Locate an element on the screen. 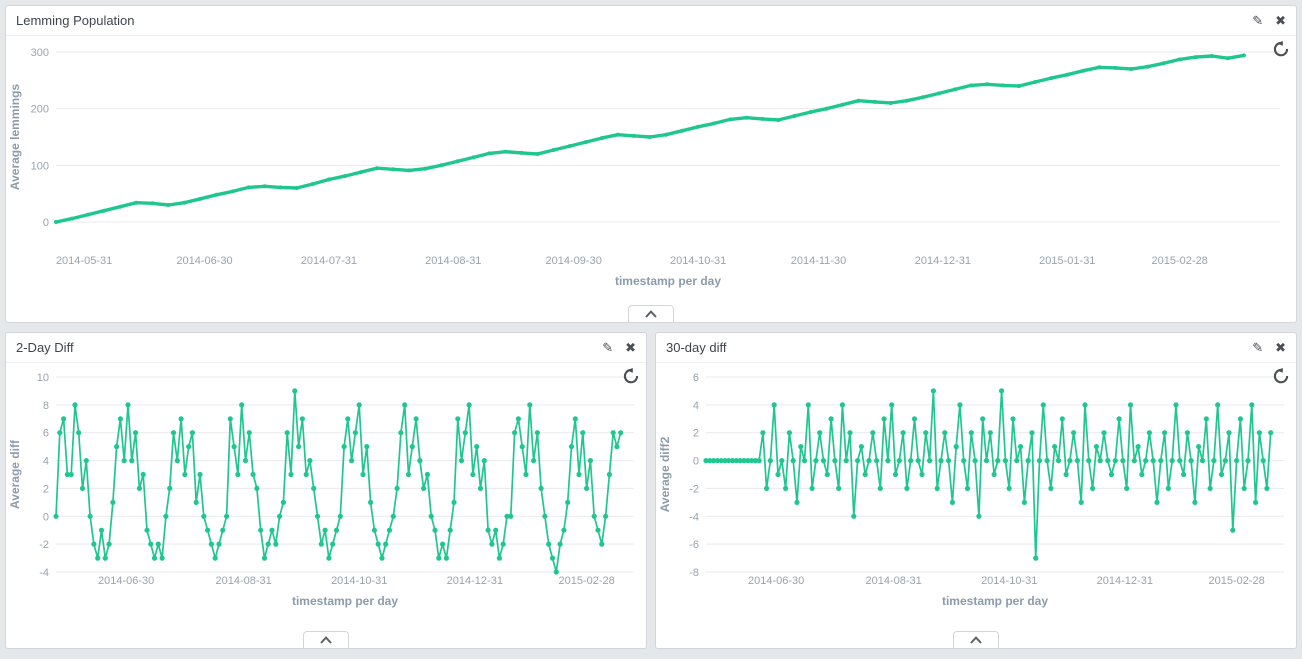  svg-text: 8 is located at coordinates (46, 406).